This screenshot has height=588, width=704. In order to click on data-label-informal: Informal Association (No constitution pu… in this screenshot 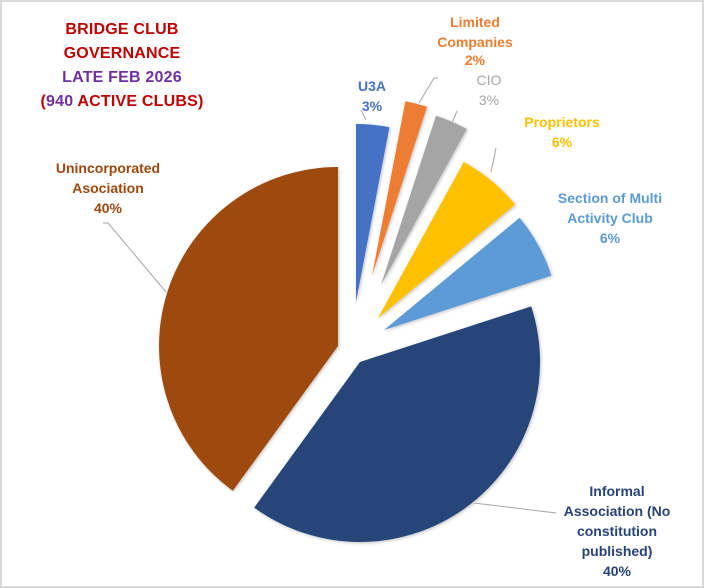, I will do `click(617, 531)`.